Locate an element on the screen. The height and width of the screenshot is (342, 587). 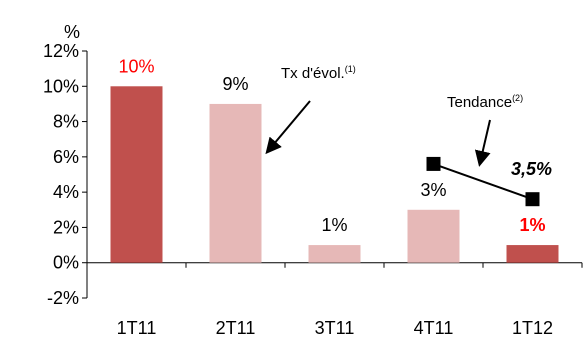
trend-label: 3,5% is located at coordinates (531, 169).